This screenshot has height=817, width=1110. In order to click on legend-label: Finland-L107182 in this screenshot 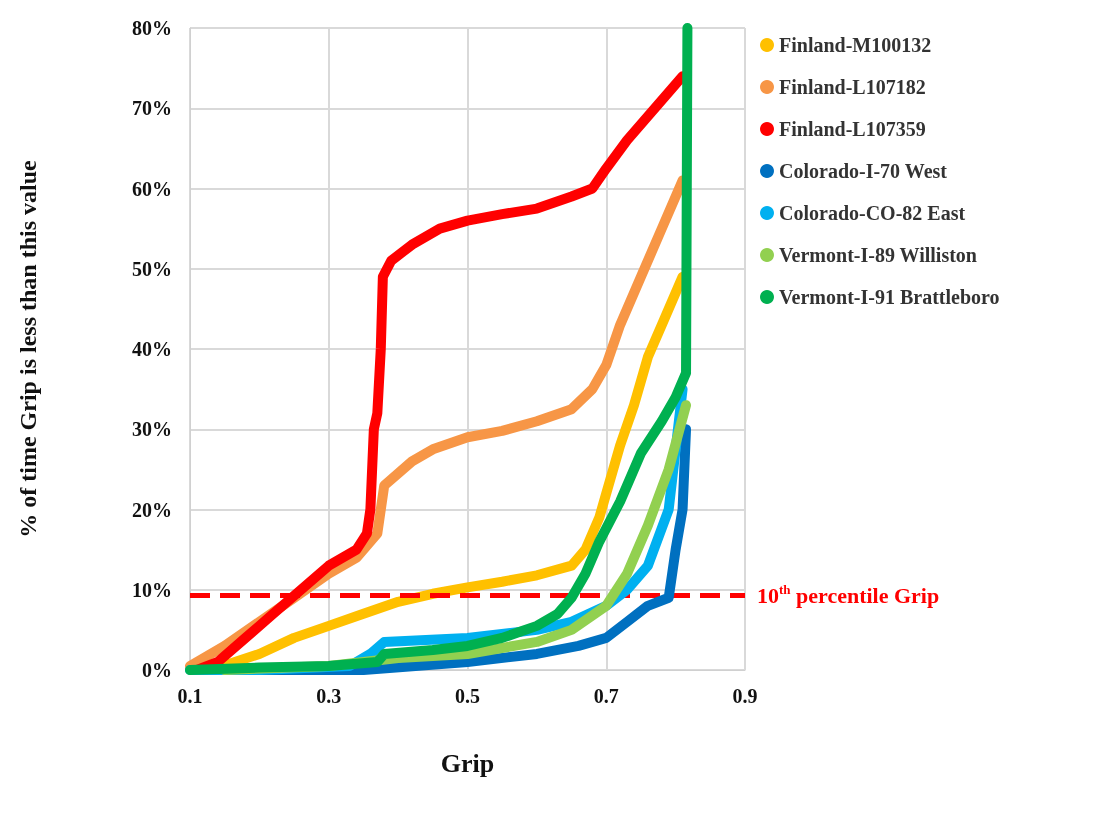, I will do `click(852, 87)`.